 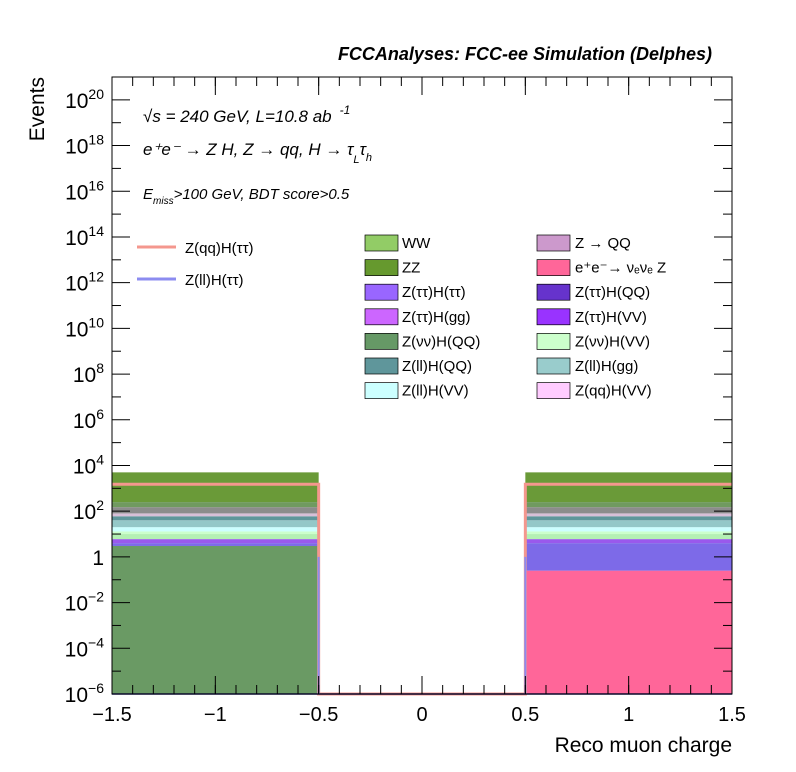 I want to click on tau-subscript-h: h, so click(x=369, y=158).